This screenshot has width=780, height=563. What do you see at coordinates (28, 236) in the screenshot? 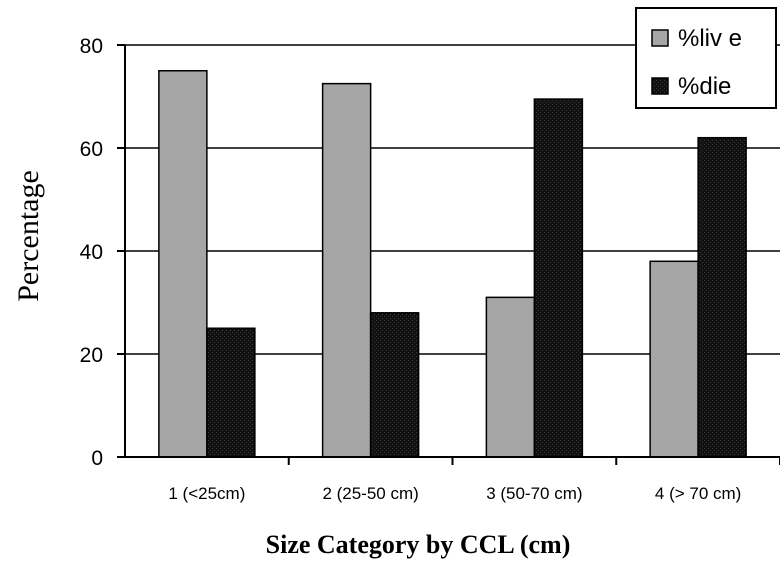
I see `y-axis-title: Percentage` at bounding box center [28, 236].